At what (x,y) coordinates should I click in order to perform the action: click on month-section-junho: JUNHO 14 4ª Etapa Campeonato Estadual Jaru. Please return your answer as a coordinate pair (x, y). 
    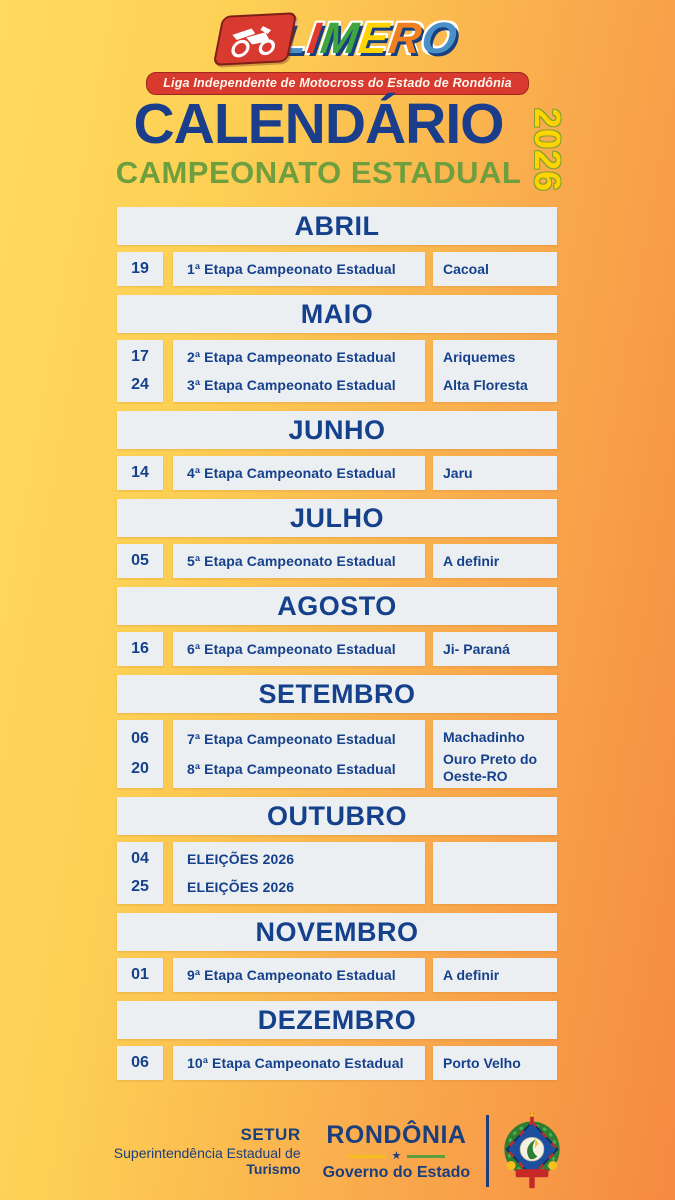
    Looking at the image, I should click on (337, 450).